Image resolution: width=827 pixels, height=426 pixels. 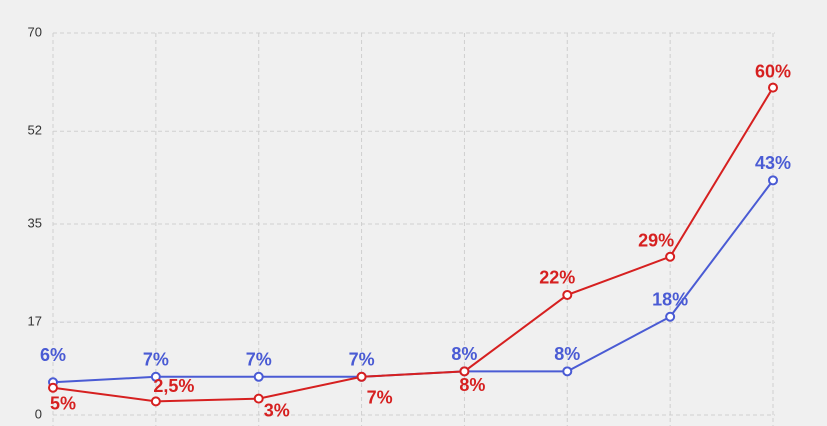 I want to click on y-tick-label: 70, so click(x=35, y=31).